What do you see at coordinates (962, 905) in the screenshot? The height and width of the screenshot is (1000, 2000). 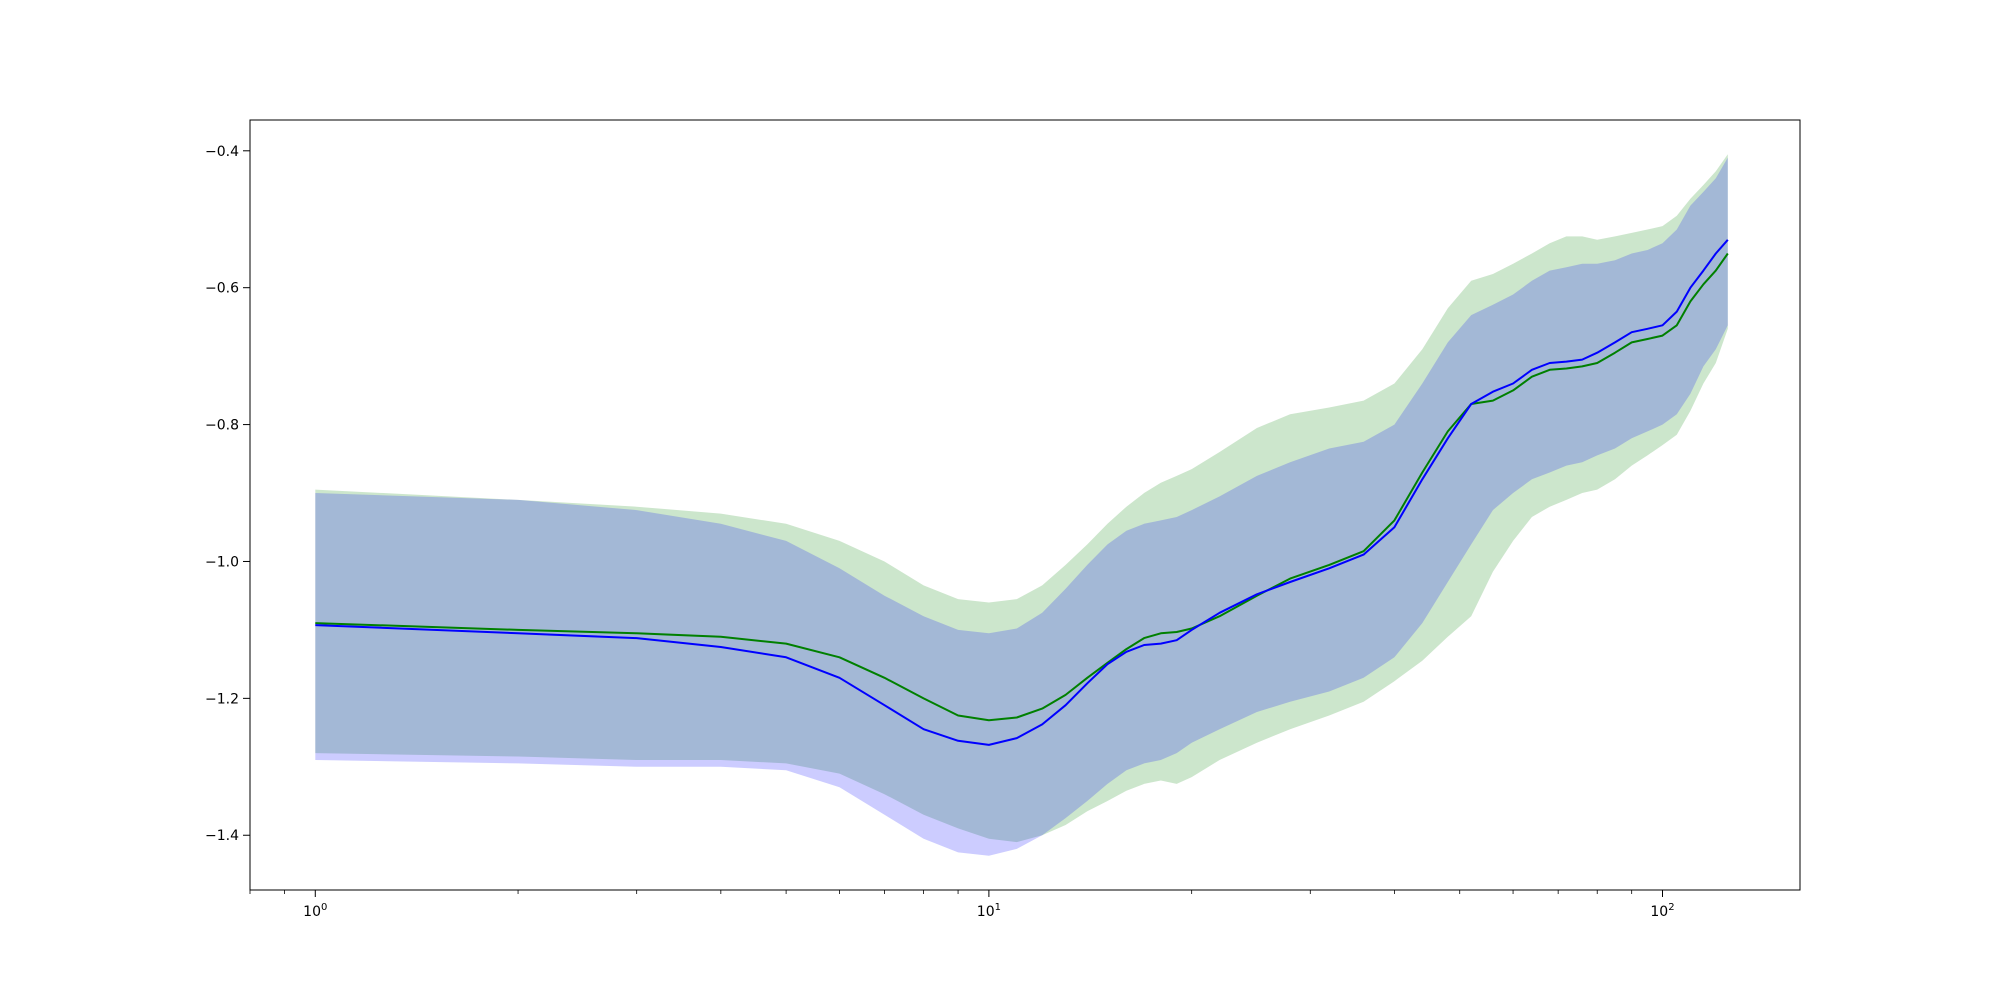 I see `x-axis: 100 101 102` at bounding box center [962, 905].